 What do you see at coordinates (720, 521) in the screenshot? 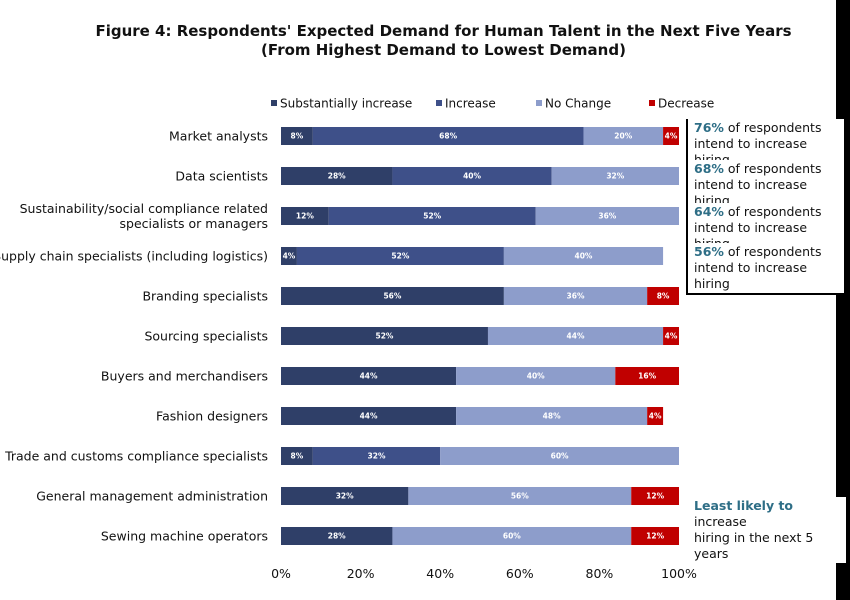
I see `callout-text: increase` at bounding box center [720, 521].